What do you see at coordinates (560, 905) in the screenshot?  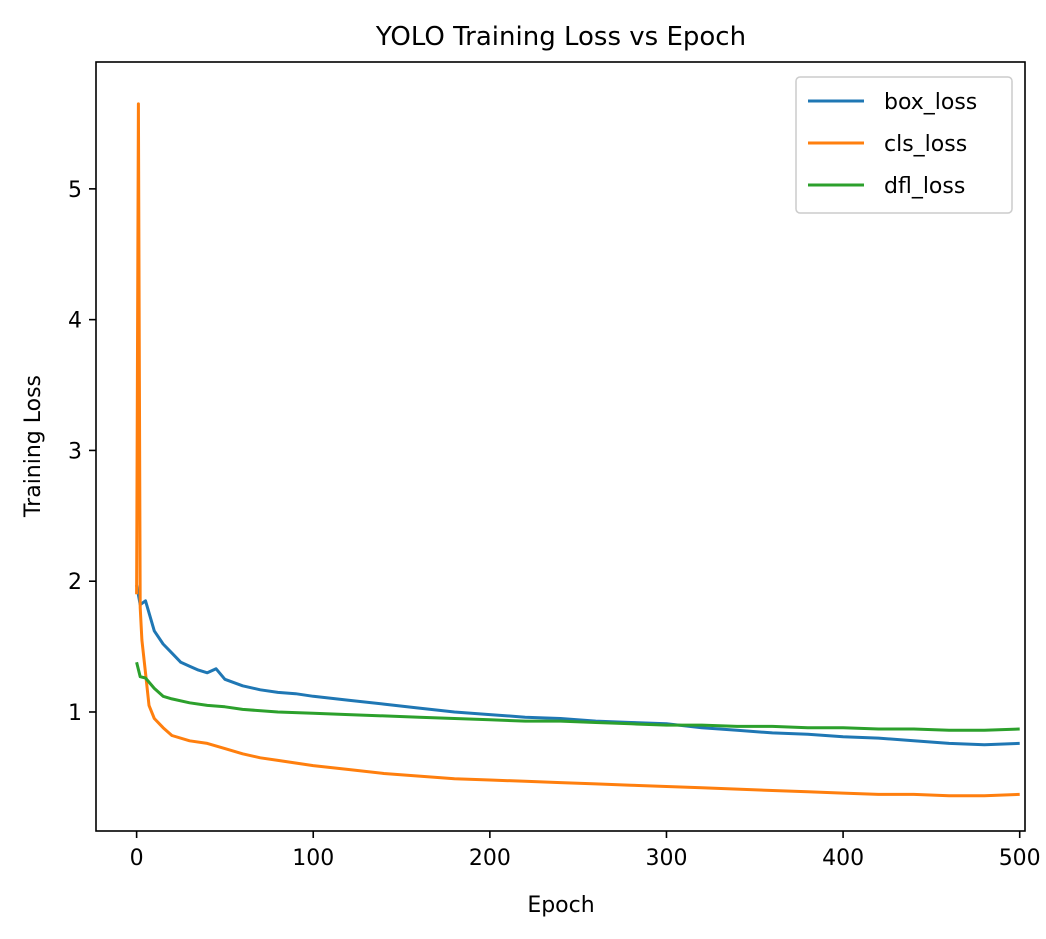 I see `x-axis-label: Epoch` at bounding box center [560, 905].